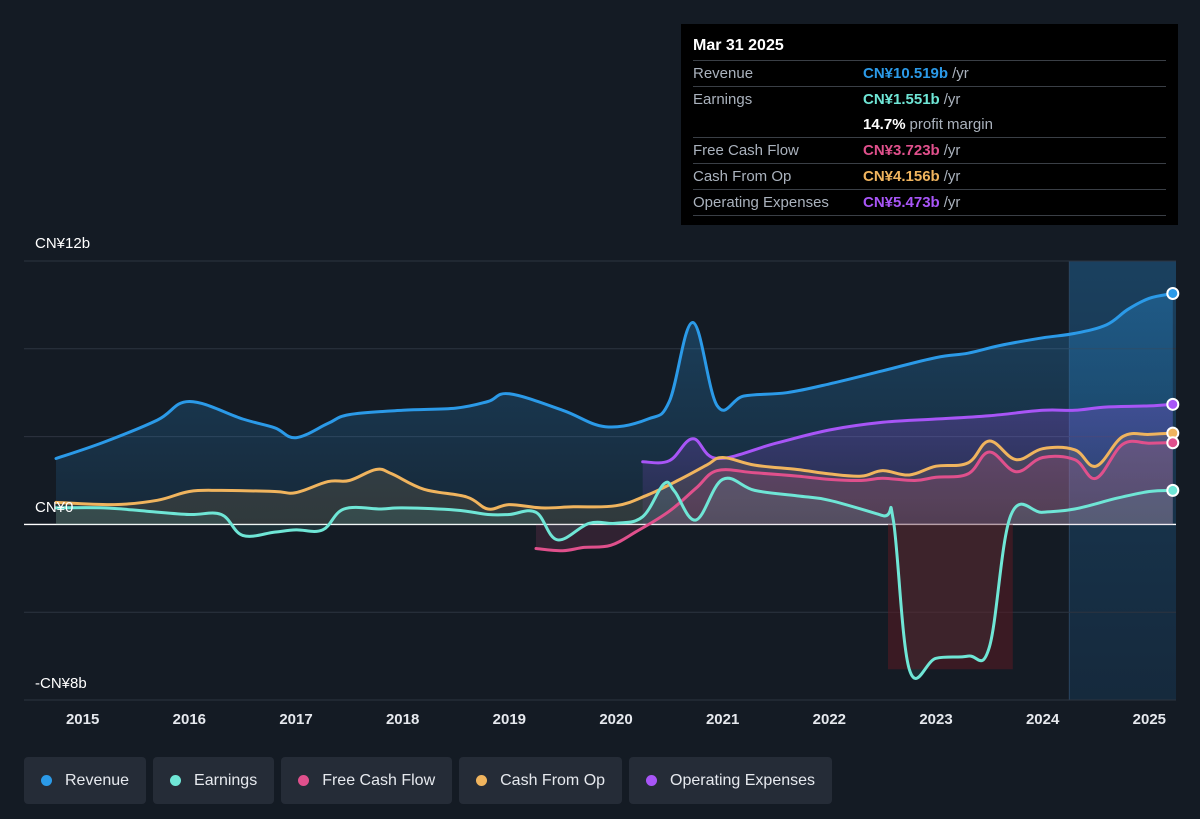 This screenshot has height=819, width=1200. I want to click on legend-label: Free Cash Flow, so click(379, 780).